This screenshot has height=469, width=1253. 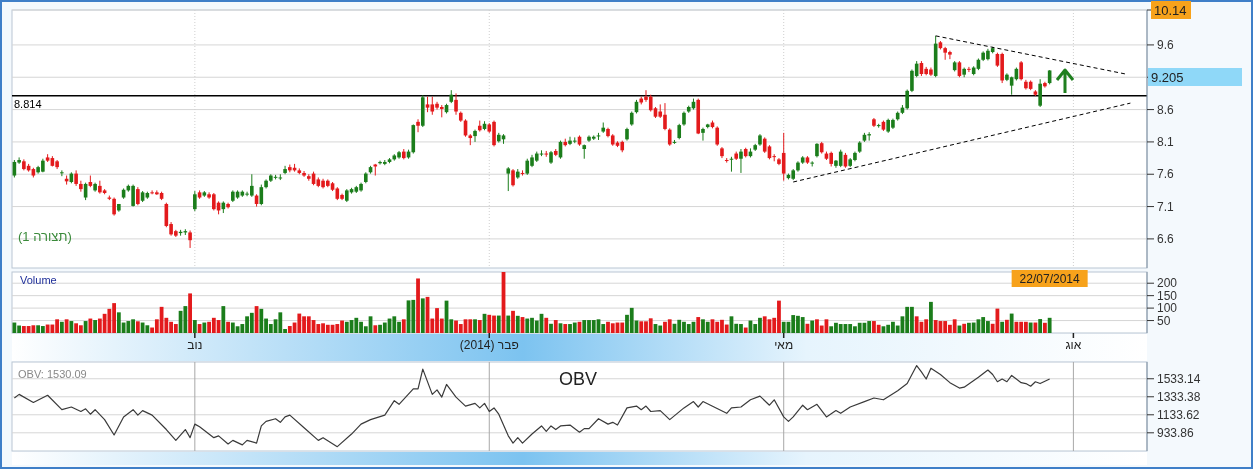 What do you see at coordinates (1166, 174) in the screenshot?
I see `y-tick-label: 7.6` at bounding box center [1166, 174].